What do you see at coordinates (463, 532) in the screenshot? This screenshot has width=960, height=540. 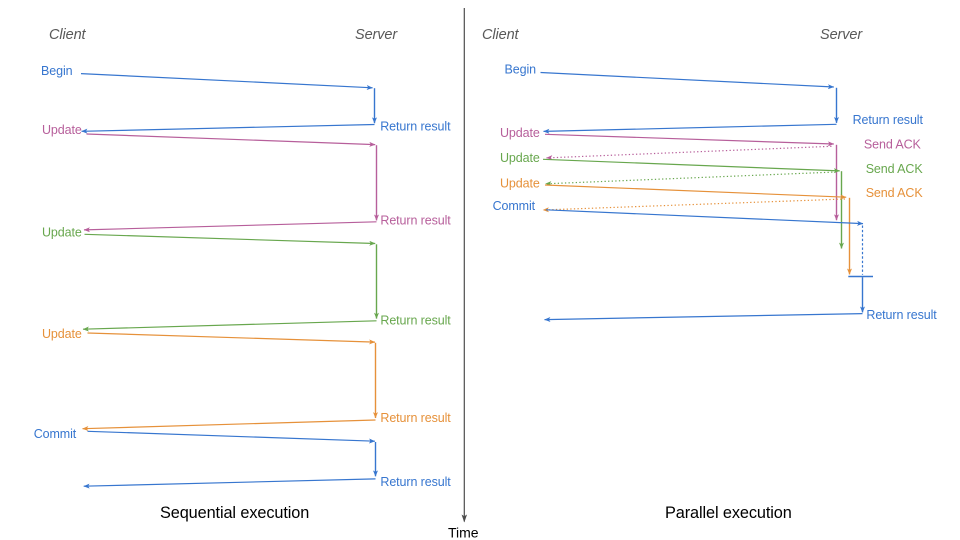 I see `svg-text: Time` at bounding box center [463, 532].